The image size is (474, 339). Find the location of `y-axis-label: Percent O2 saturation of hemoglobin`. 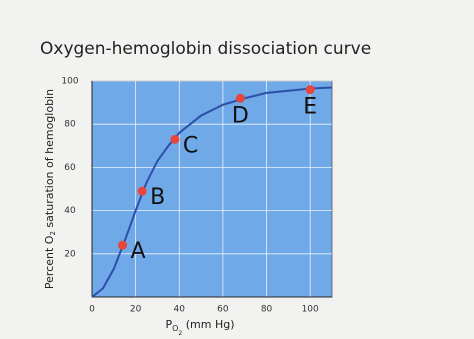

y-axis-label: Percent O2 saturation of hemoglobin is located at coordinates (50, 189).